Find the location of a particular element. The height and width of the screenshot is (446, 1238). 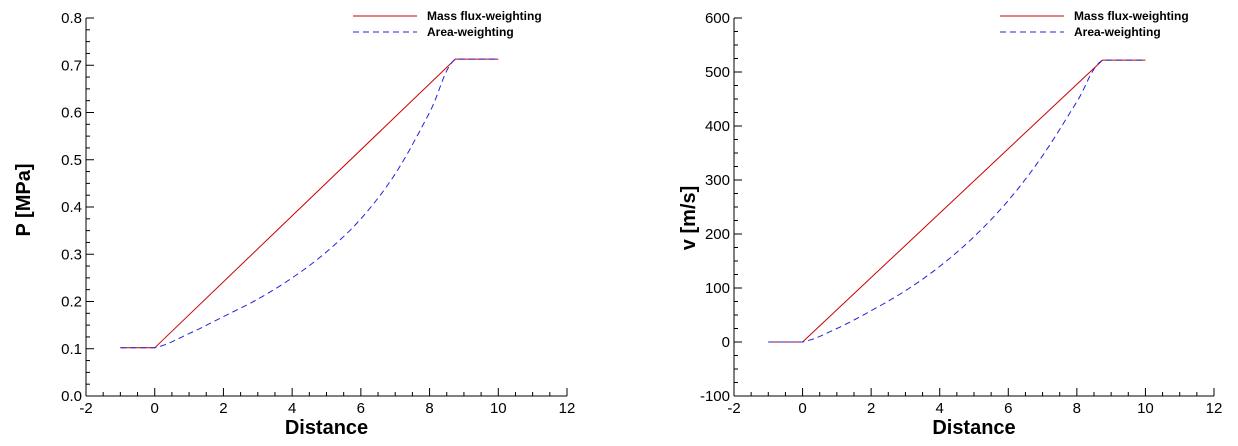

y-tick-label: 0 is located at coordinates (726, 342).